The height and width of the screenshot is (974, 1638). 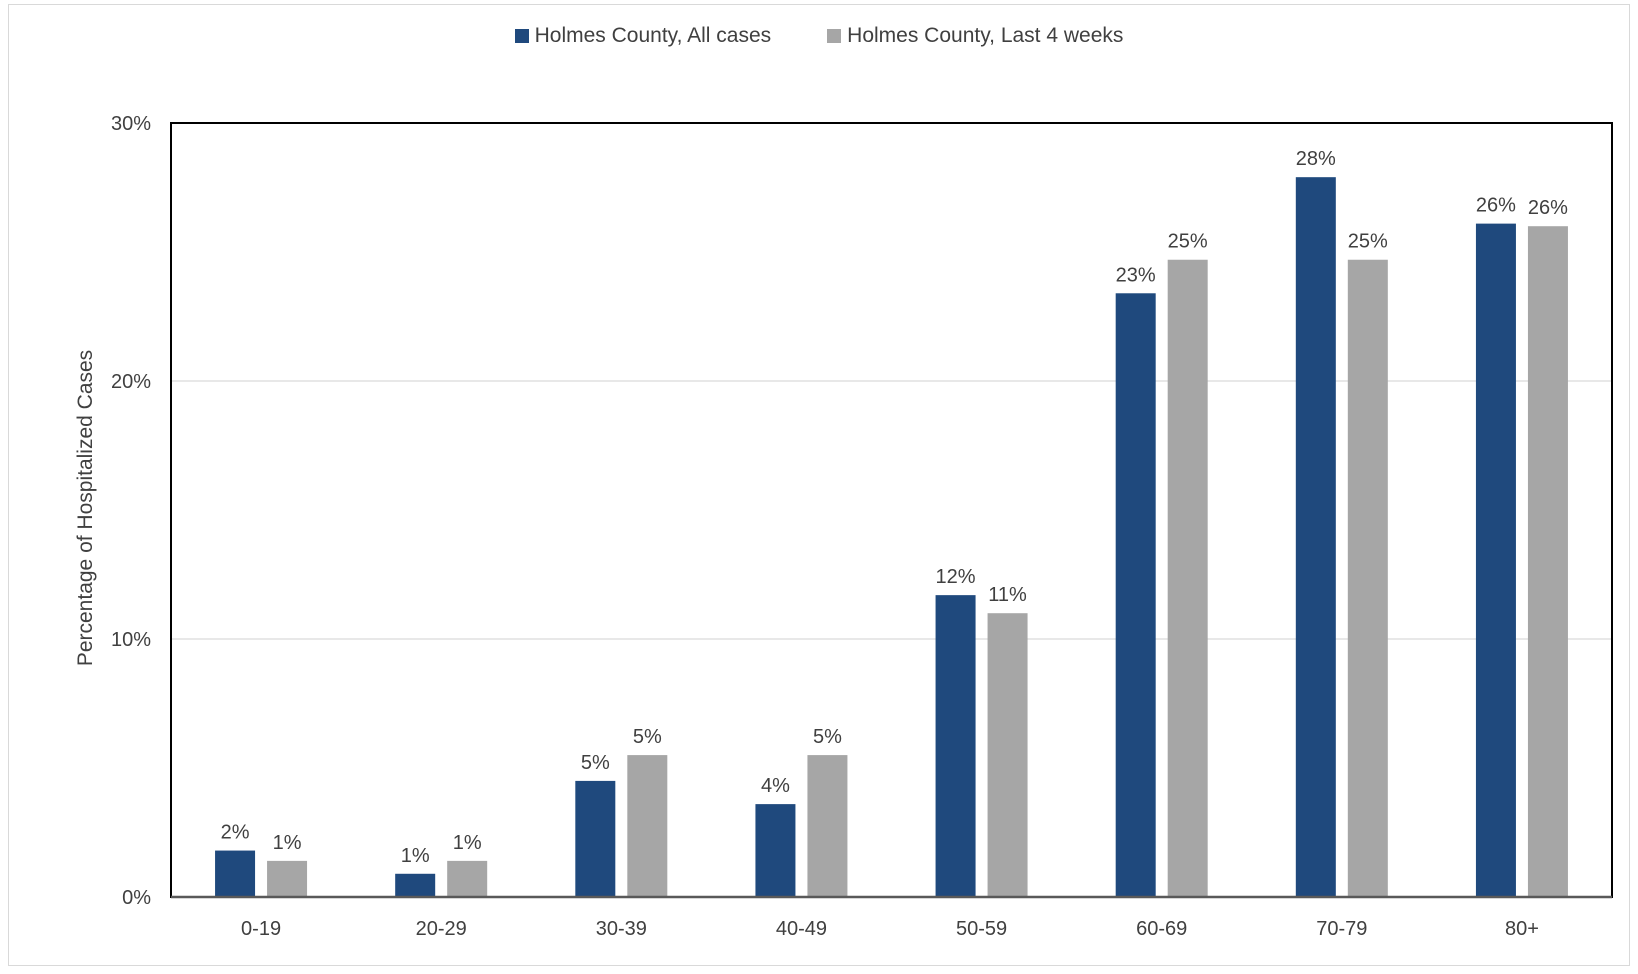 What do you see at coordinates (1007, 595) in the screenshot?
I see `data-label: 11%` at bounding box center [1007, 595].